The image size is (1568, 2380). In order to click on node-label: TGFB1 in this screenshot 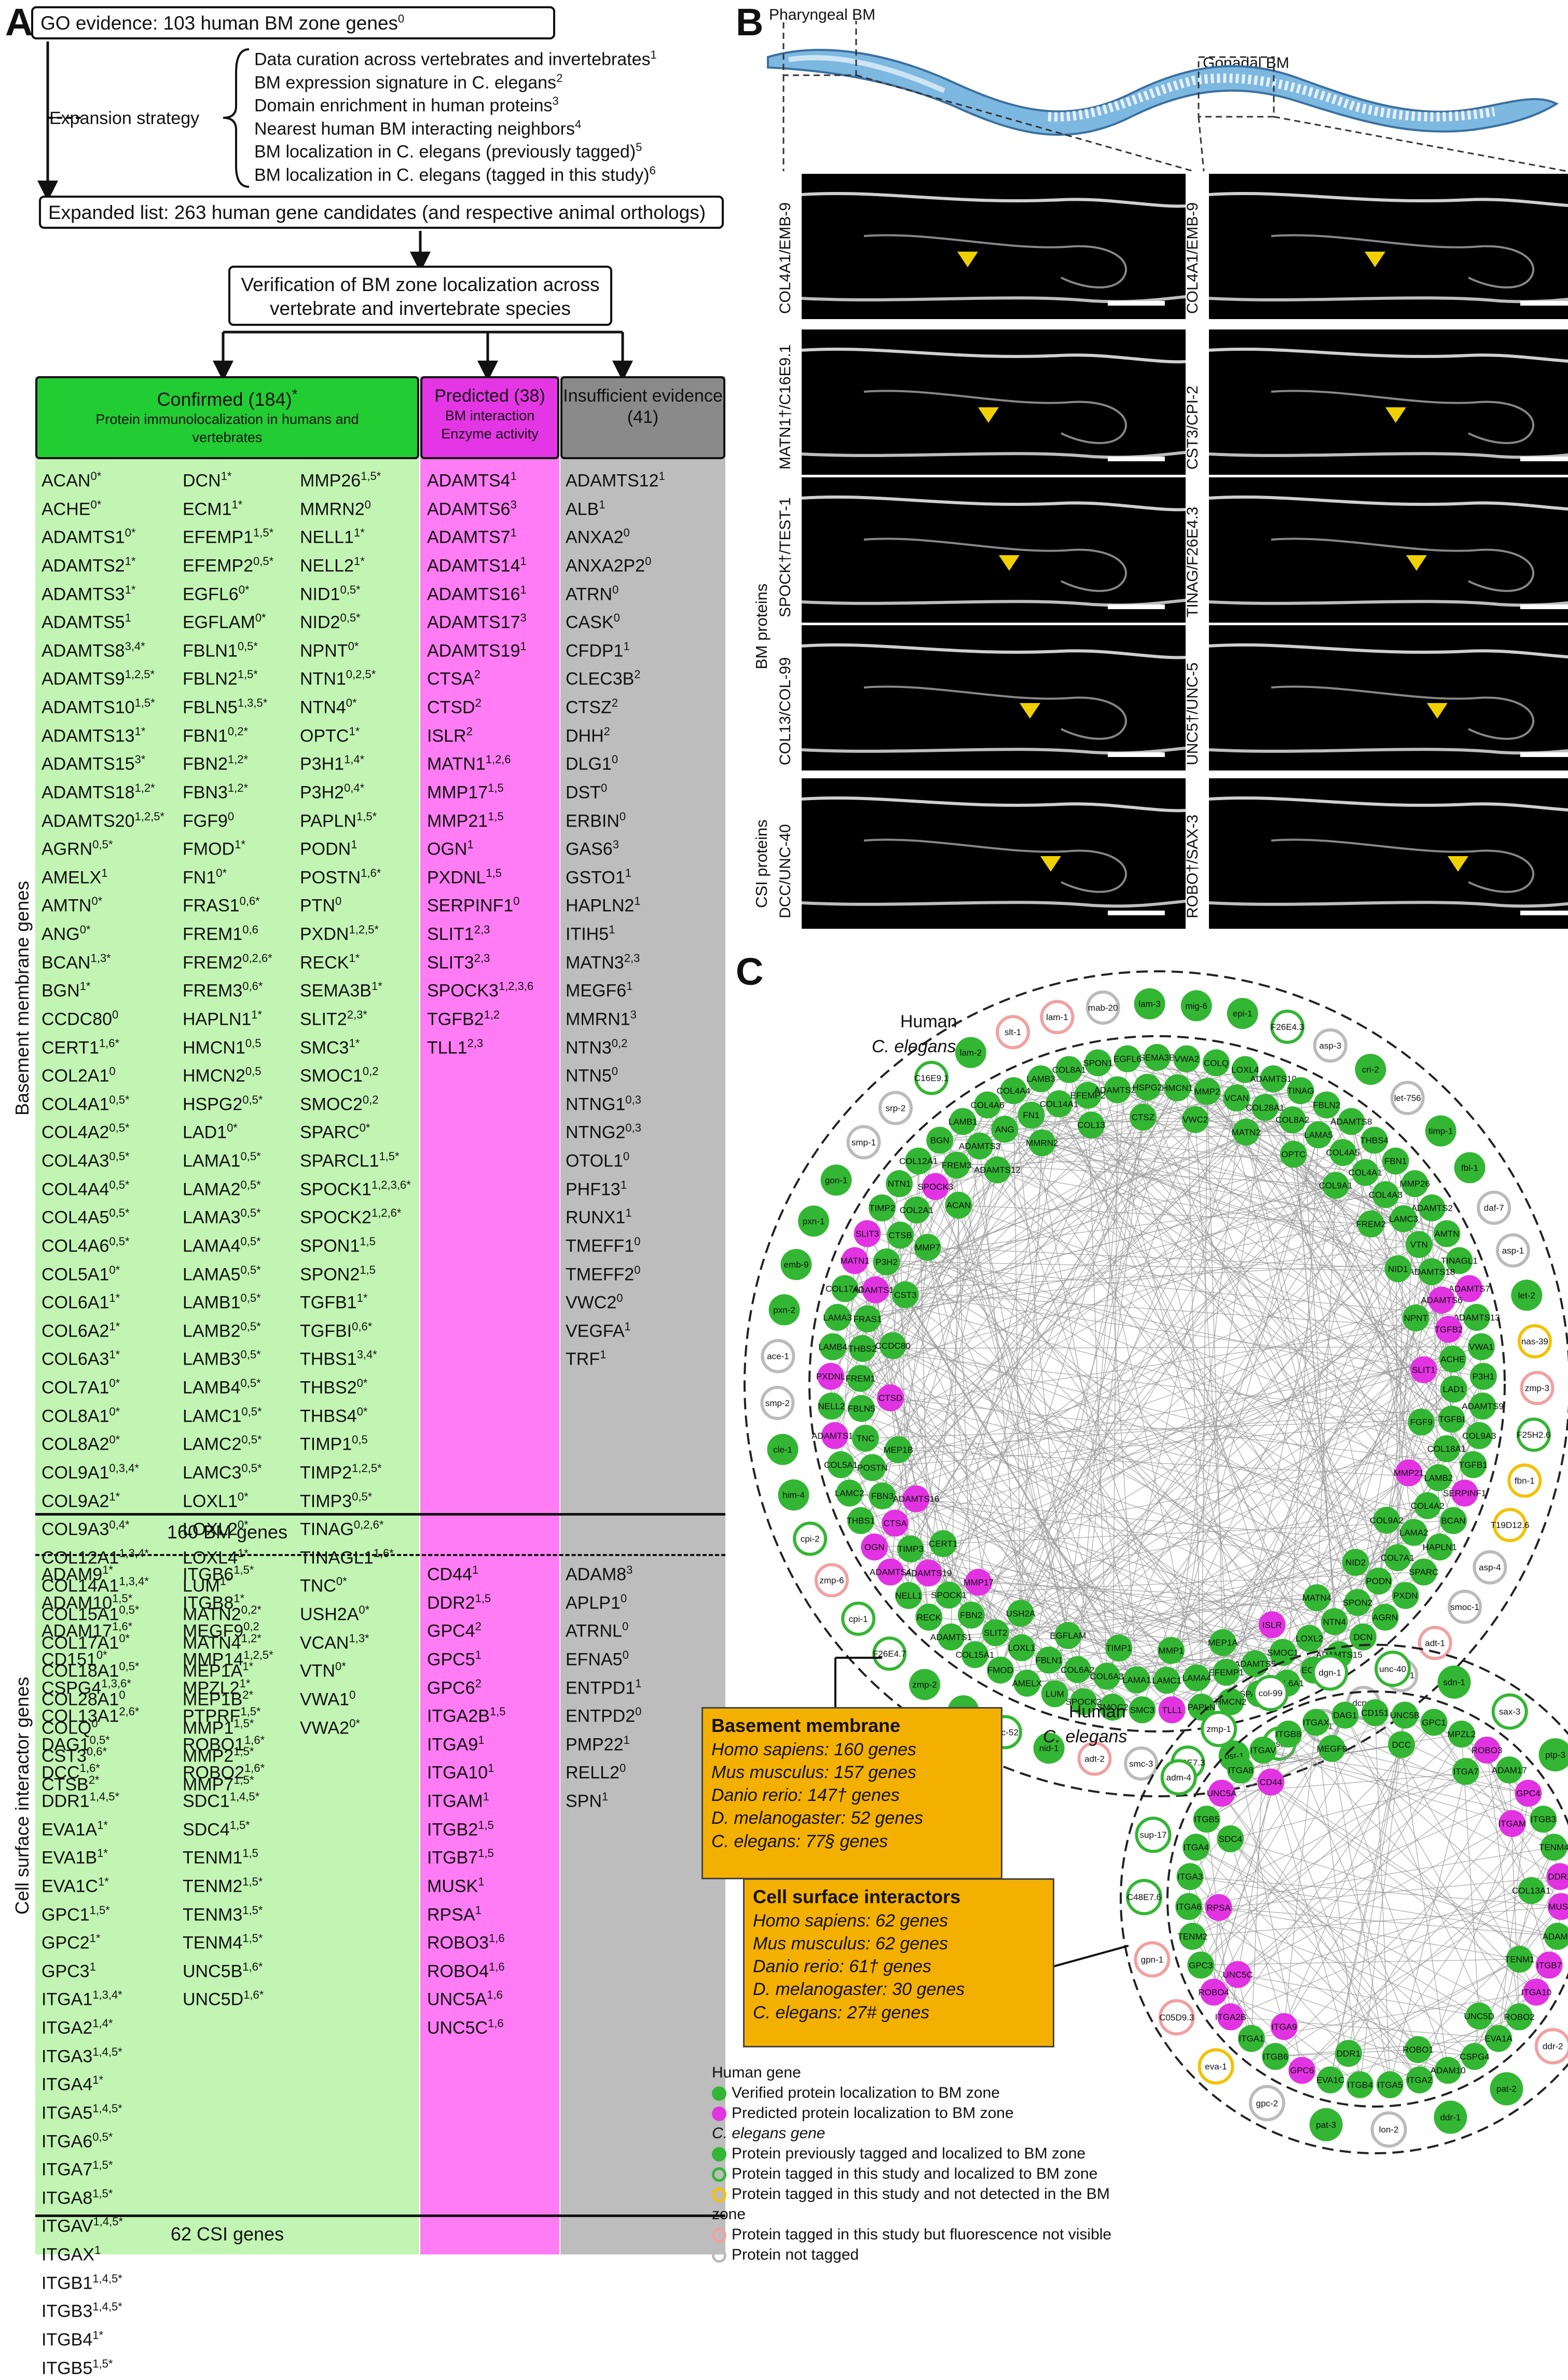, I will do `click(1473, 1465)`.